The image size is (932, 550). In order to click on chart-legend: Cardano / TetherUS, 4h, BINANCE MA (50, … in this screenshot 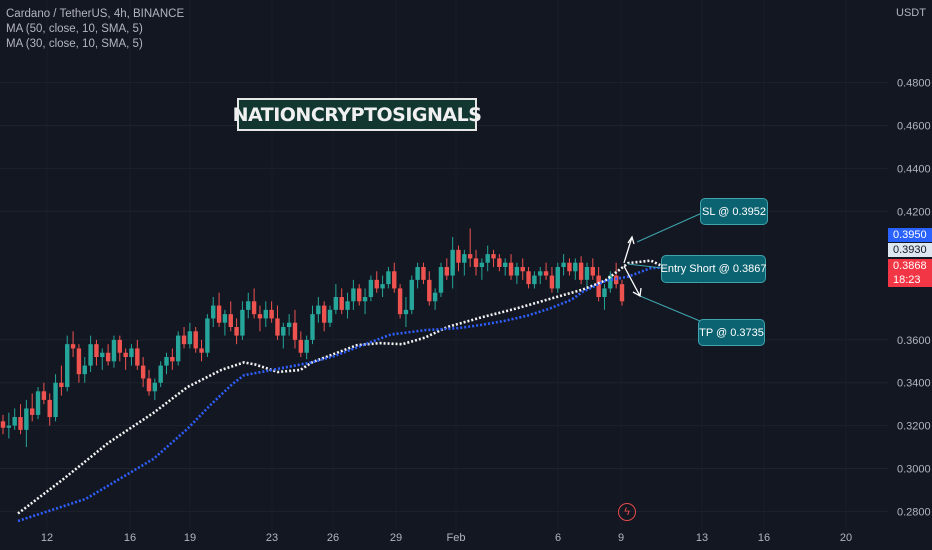, I will do `click(95, 29)`.